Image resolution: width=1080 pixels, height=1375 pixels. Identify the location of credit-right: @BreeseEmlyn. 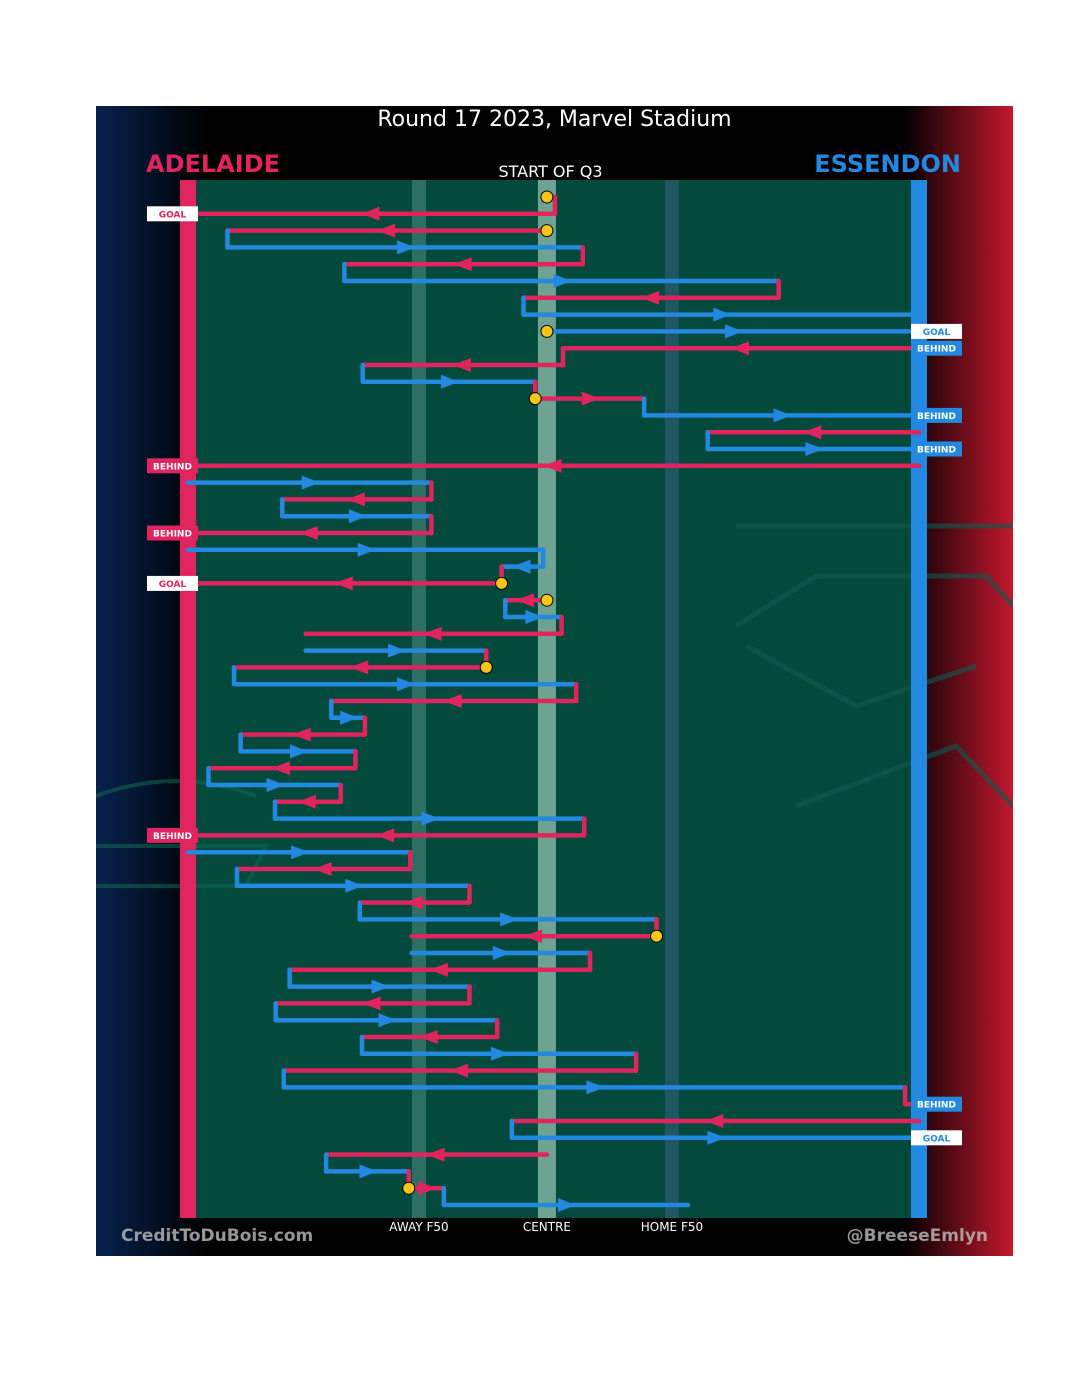
(917, 1236).